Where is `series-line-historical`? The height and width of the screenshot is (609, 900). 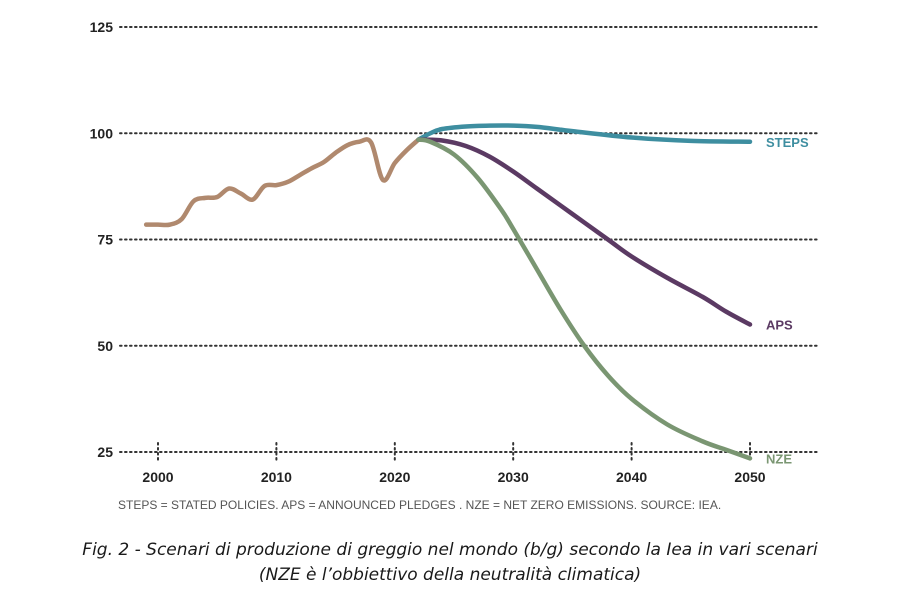
series-line-historical is located at coordinates (282, 182).